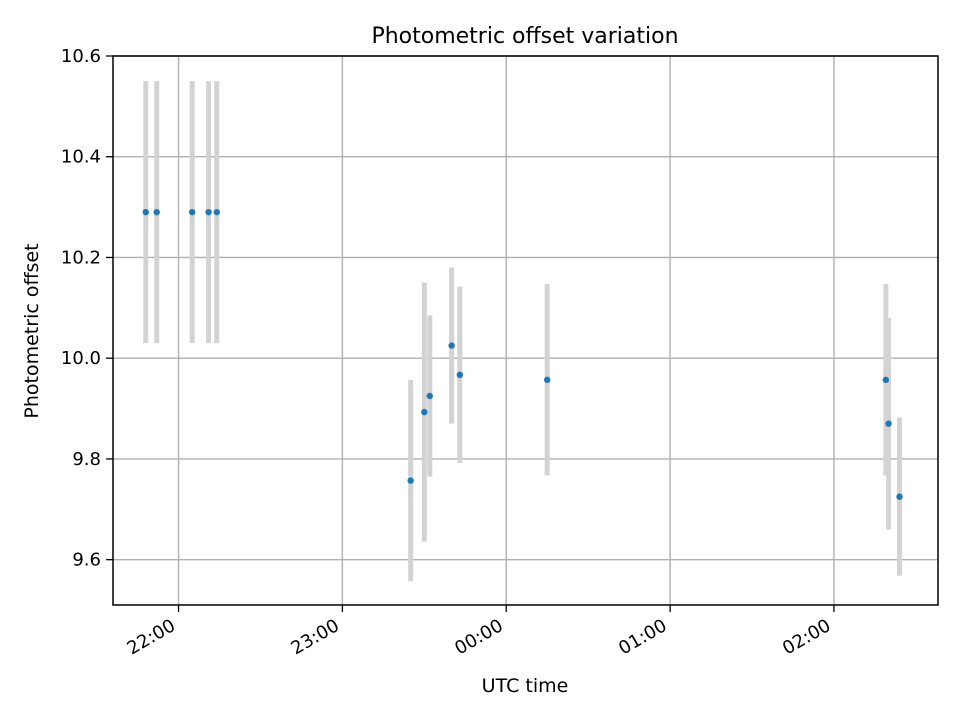 Image resolution: width=960 pixels, height=720 pixels. I want to click on y-tick-label: 10.6, so click(81, 56).